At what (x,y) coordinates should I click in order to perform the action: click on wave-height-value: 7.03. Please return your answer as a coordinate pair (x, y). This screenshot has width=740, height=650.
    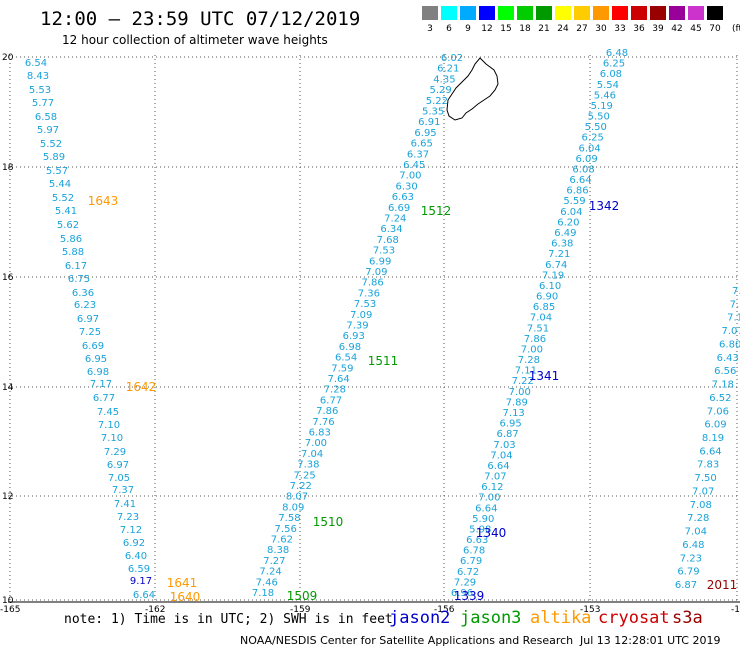
    Looking at the image, I should click on (504, 445).